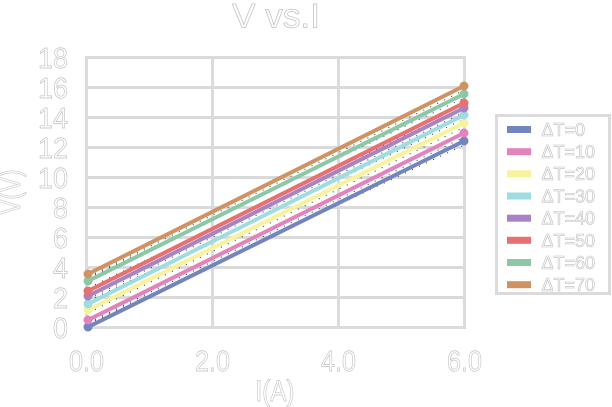 This screenshot has width=612, height=407. I want to click on svg-text: 12, so click(53, 149).